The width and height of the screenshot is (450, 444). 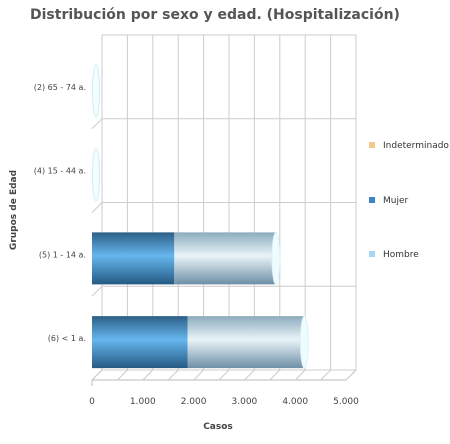 What do you see at coordinates (14, 210) in the screenshot?
I see `y-axis-label: Grupos de Edad` at bounding box center [14, 210].